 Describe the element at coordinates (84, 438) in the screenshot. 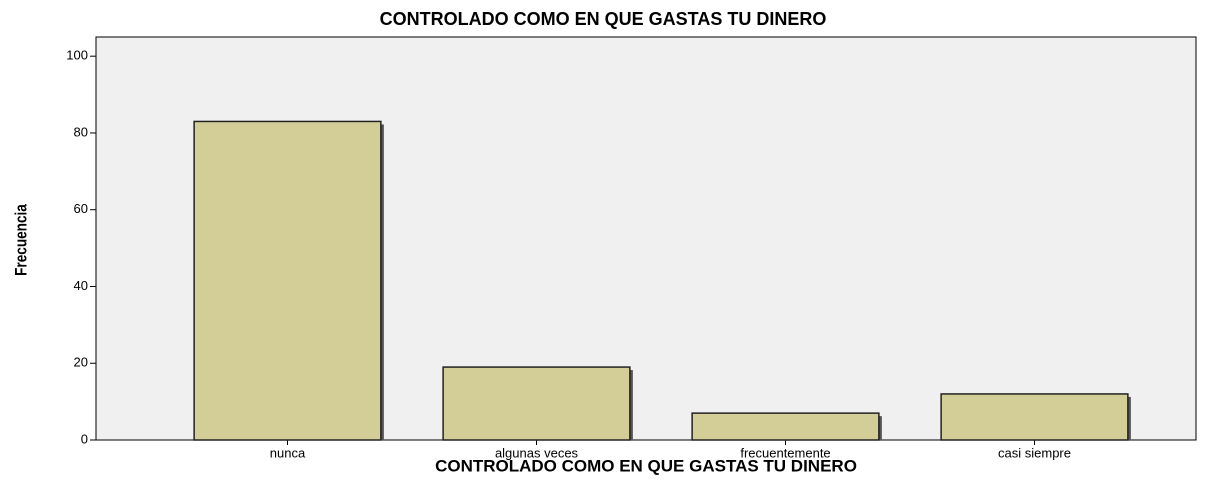

I see `y-tick-label: 0` at that location.